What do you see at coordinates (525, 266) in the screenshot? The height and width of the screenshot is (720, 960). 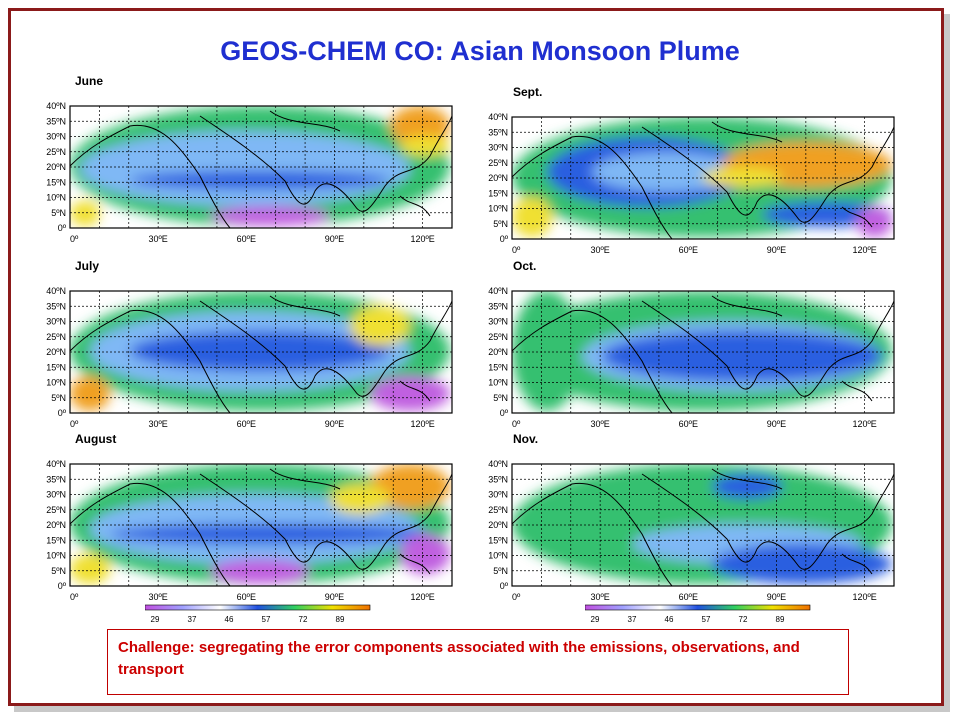 I see `panel-label-3: Oct.` at bounding box center [525, 266].